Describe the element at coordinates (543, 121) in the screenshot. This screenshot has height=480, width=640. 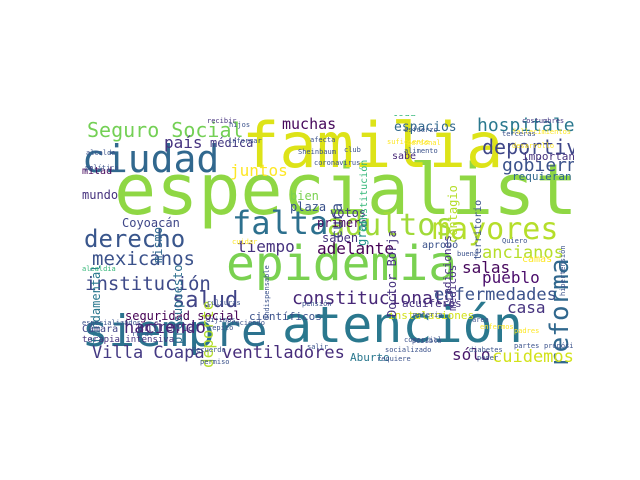
I see `word-72: costumbres` at that location.